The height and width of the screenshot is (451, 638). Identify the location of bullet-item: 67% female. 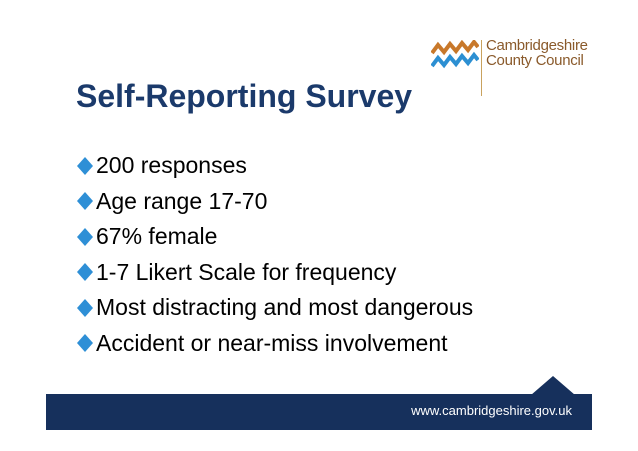
(274, 237).